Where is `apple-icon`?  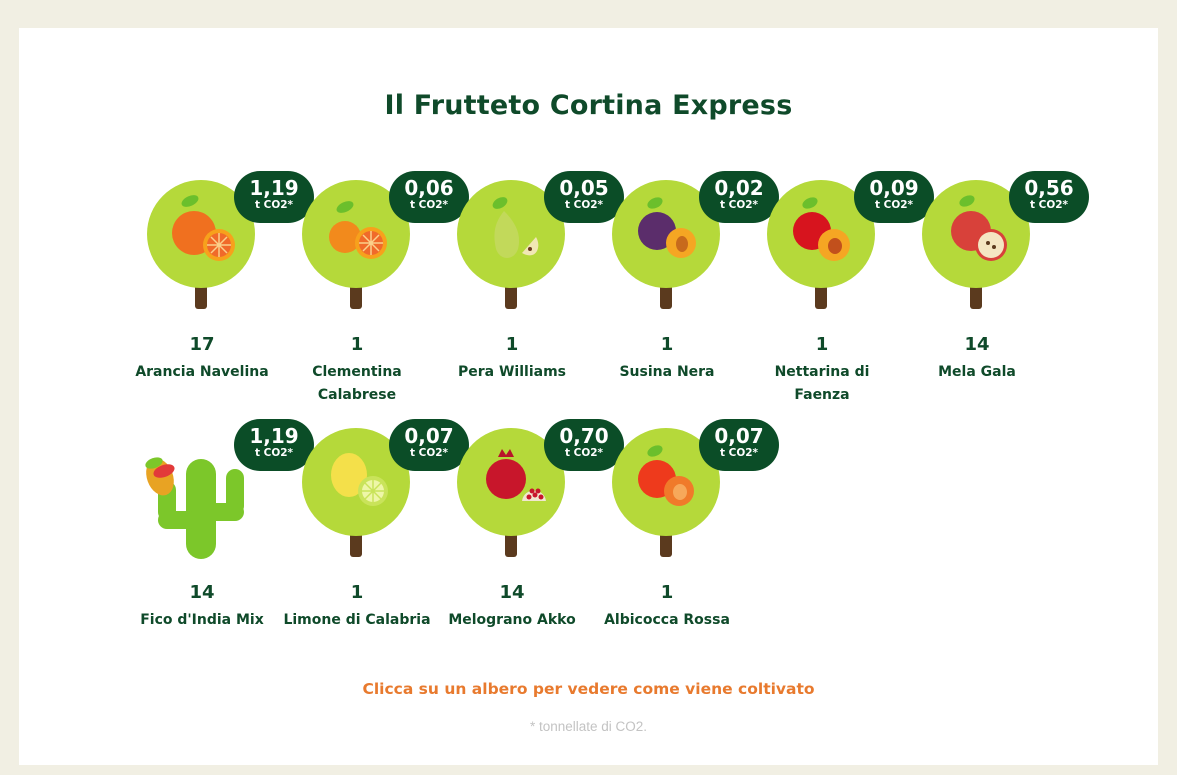
apple-icon is located at coordinates (979, 228).